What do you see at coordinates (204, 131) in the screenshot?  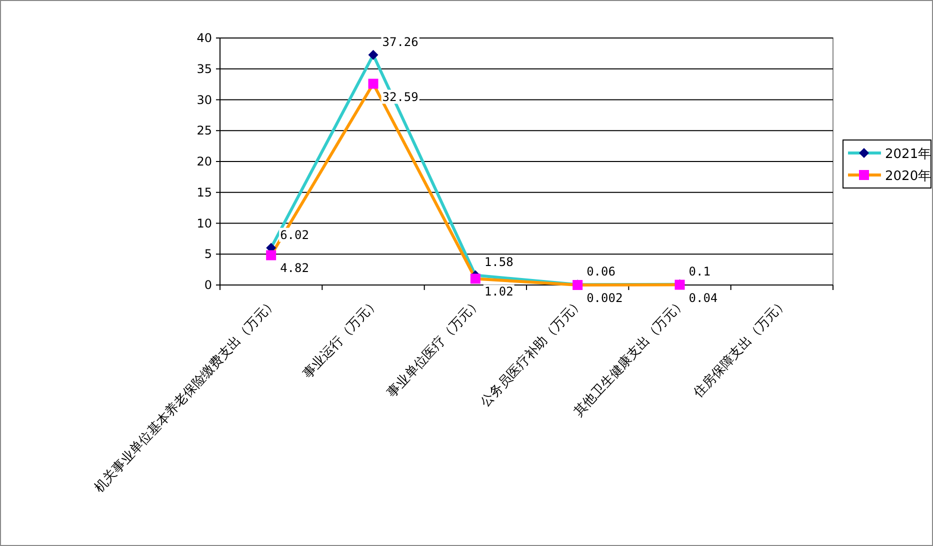 I see `y-tick-label: 25` at bounding box center [204, 131].